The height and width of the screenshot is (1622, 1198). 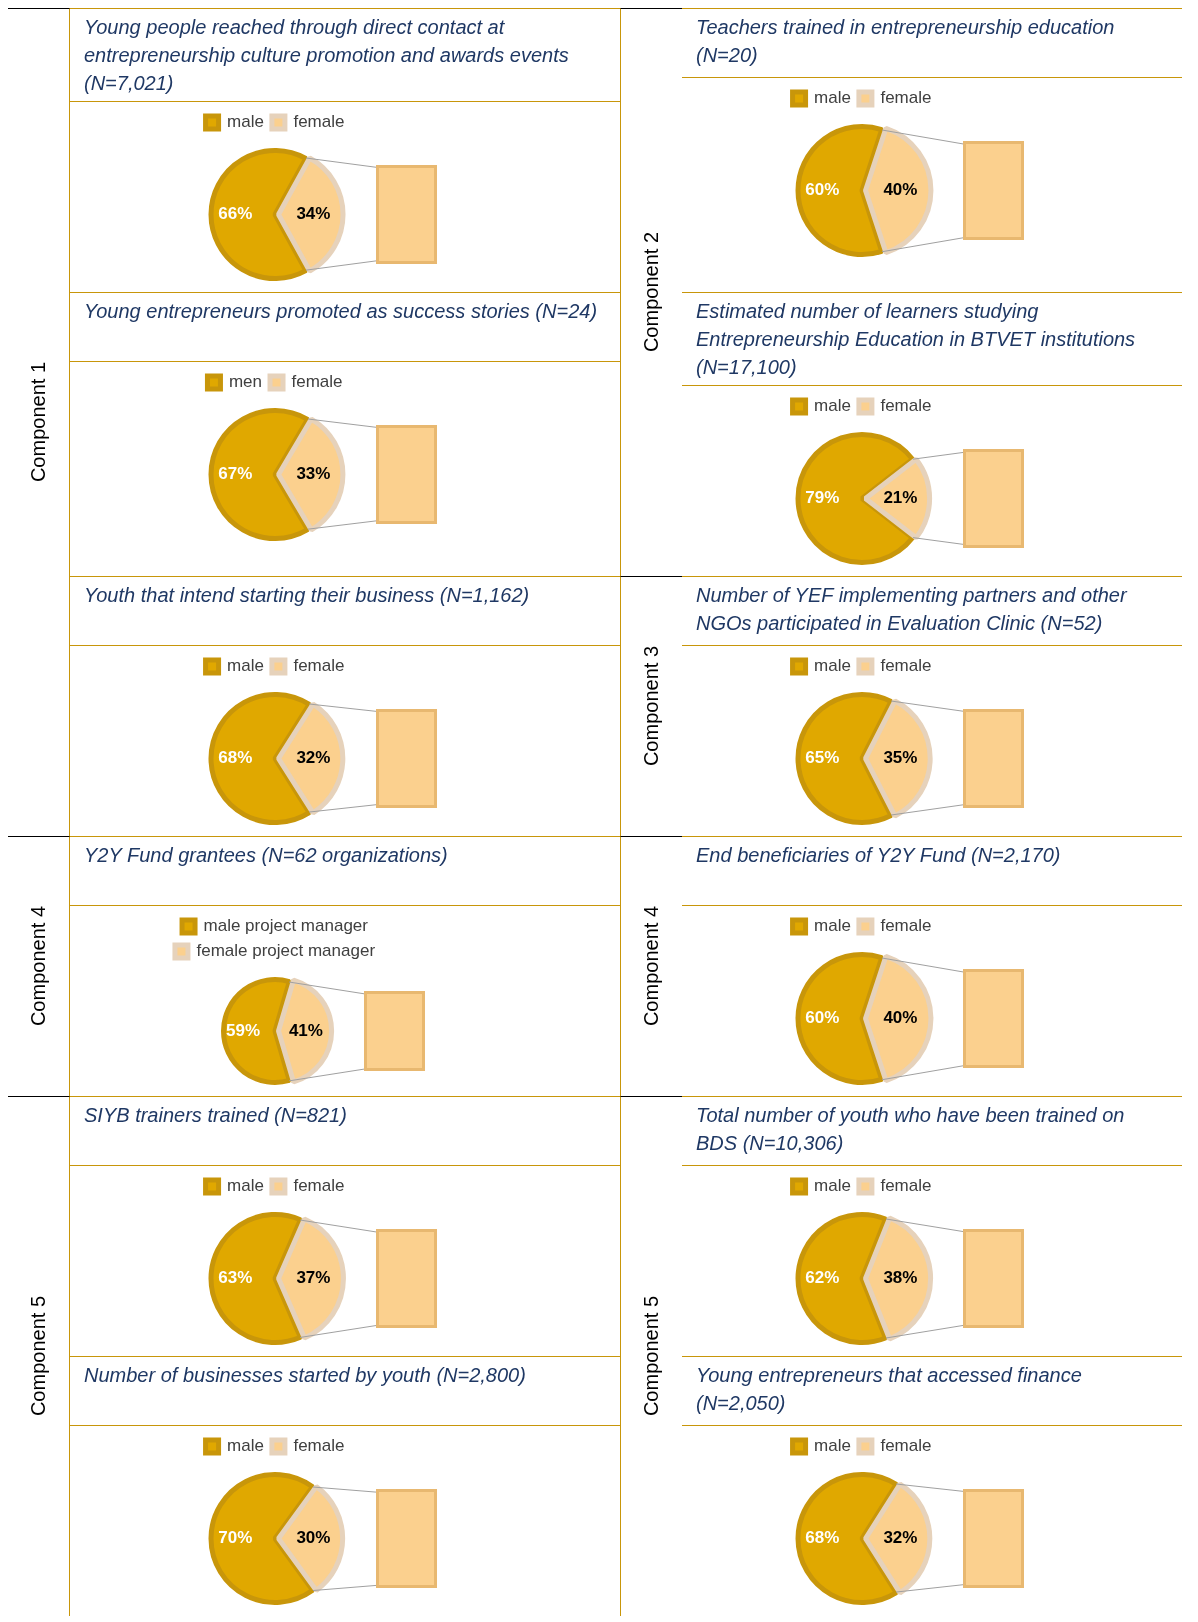 I want to click on data-label: 38%, so click(x=900, y=1278).